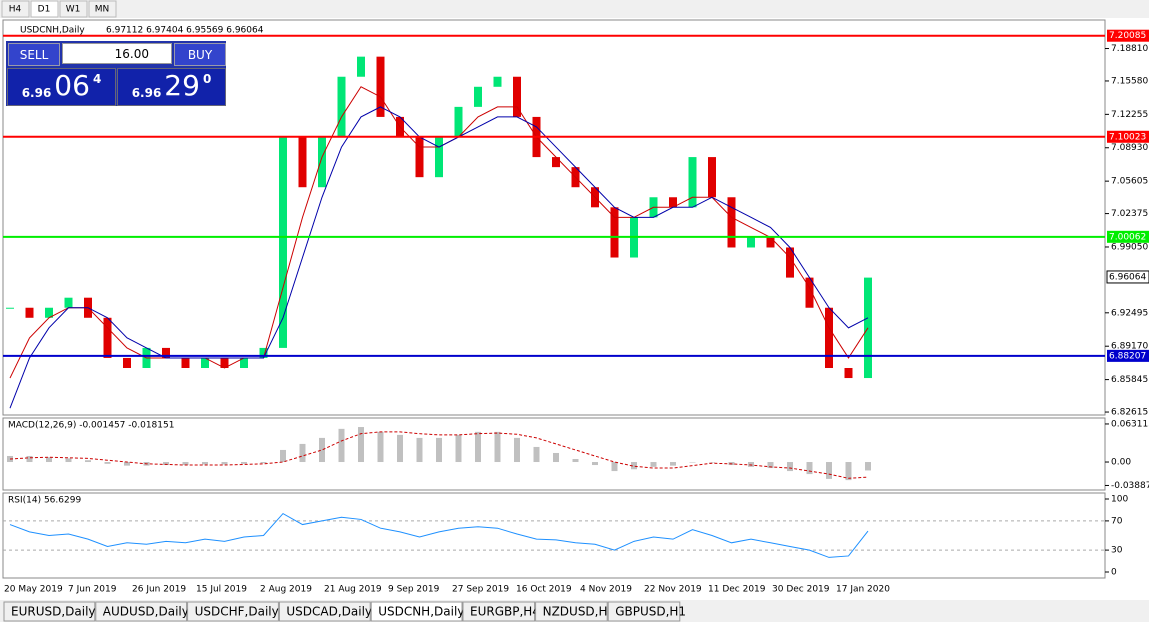  I want to click on x-tick-label: 16 Oct 2019, so click(544, 590).